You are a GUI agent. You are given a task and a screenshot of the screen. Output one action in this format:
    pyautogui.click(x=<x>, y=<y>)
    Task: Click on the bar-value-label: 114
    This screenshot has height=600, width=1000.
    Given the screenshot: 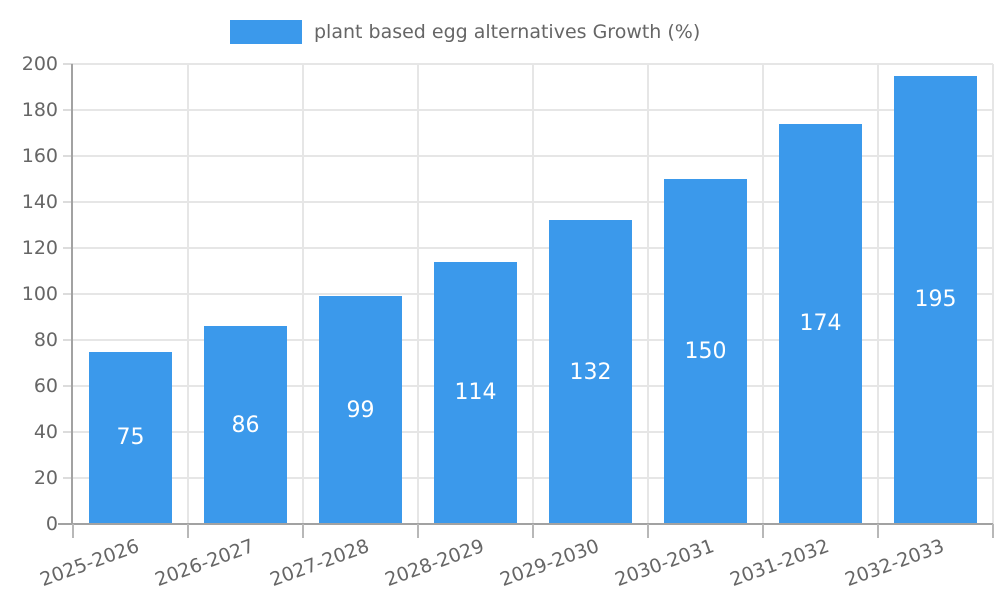 What is the action you would take?
    pyautogui.click(x=475, y=393)
    